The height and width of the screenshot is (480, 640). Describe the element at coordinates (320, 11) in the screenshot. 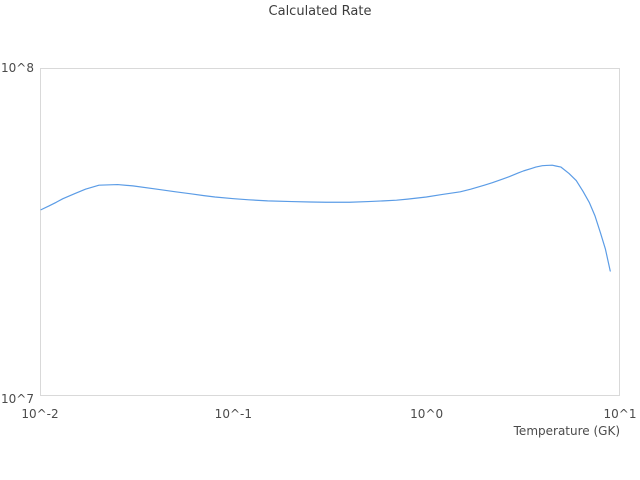

I see `chart-title: Calculated Rate` at that location.